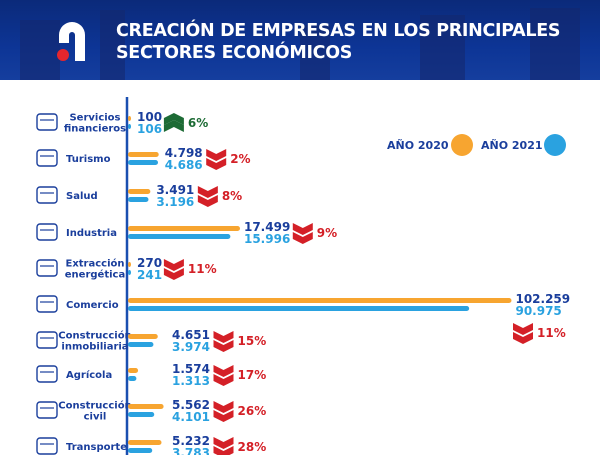 Image resolution: width=600 pixels, height=455 pixels. I want to click on category-label: Servicios, so click(94, 118).